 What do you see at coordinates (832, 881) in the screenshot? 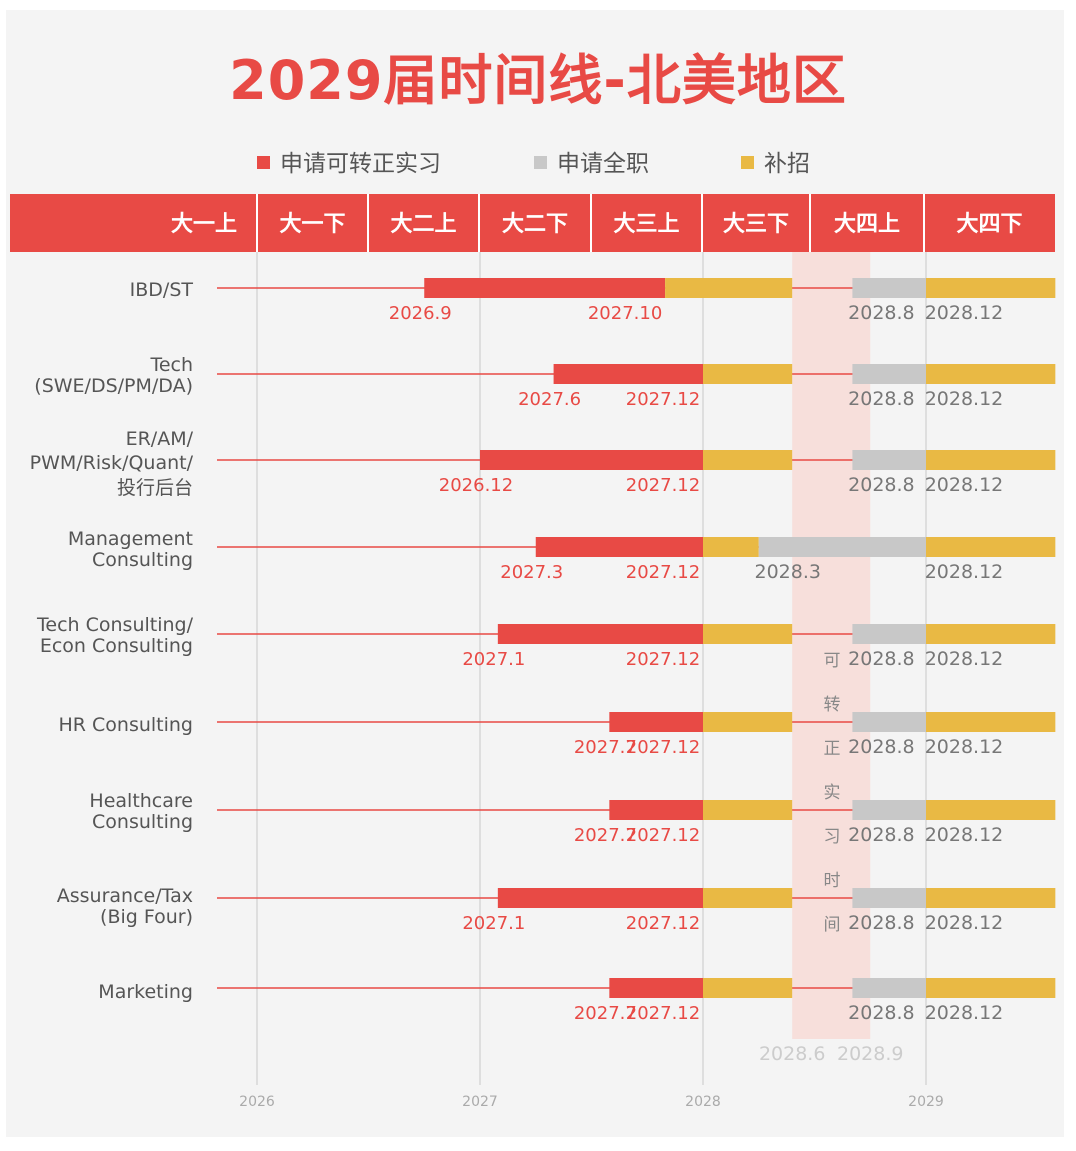
I see `conversion-window-label-char: 时` at bounding box center [832, 881].